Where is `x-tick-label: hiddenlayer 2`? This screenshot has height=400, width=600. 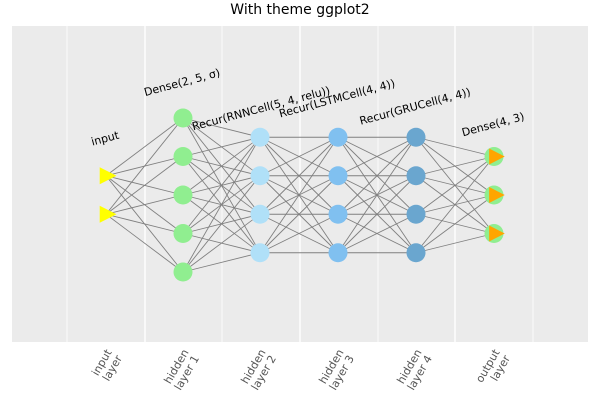 x-tick-label: hiddenlayer 2 is located at coordinates (258, 370).